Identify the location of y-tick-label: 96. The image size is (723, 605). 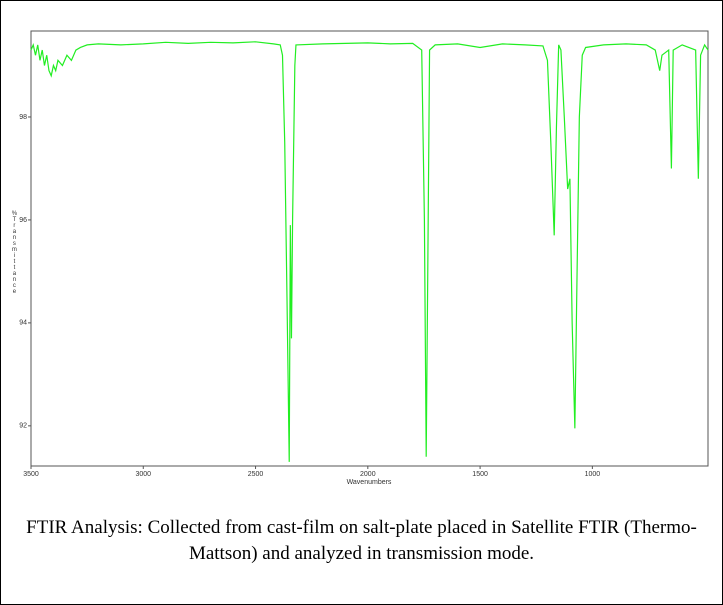
(23, 220).